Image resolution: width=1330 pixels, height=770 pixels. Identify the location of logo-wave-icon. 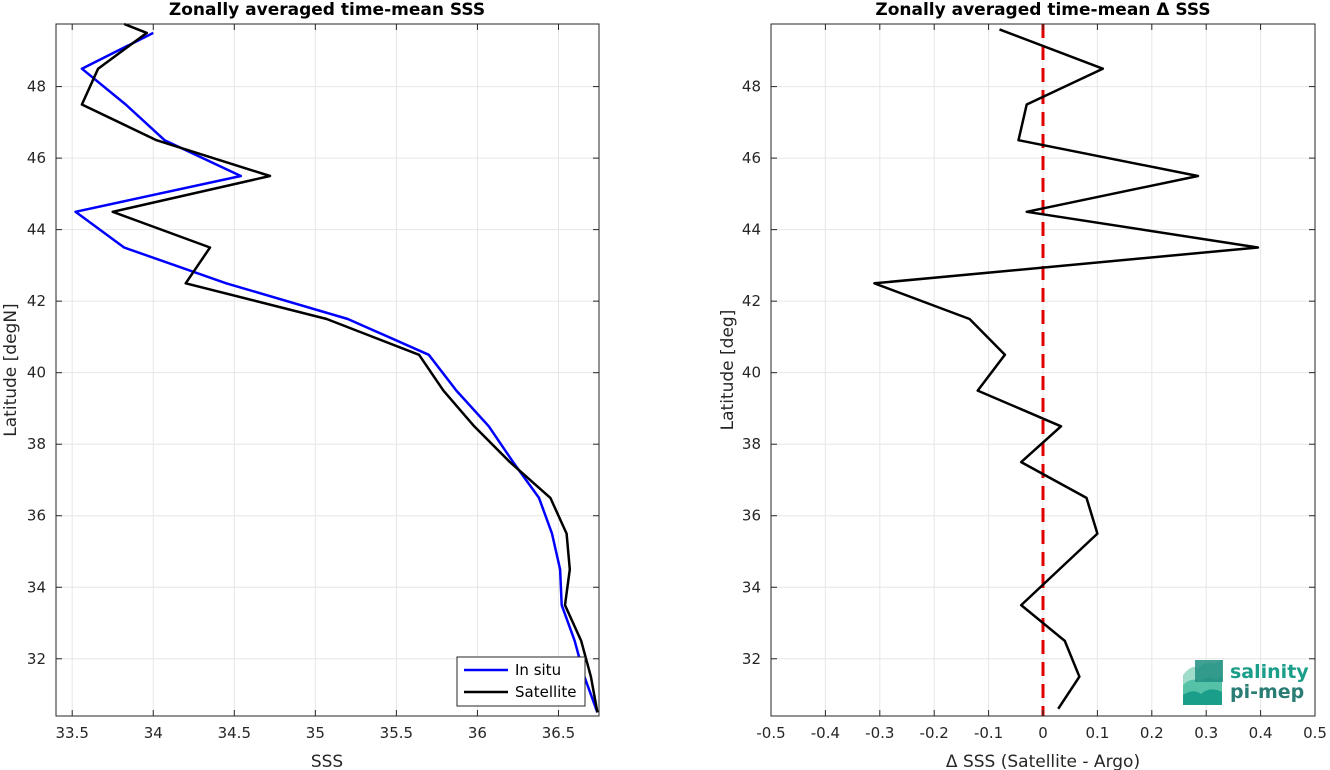
(1203, 682).